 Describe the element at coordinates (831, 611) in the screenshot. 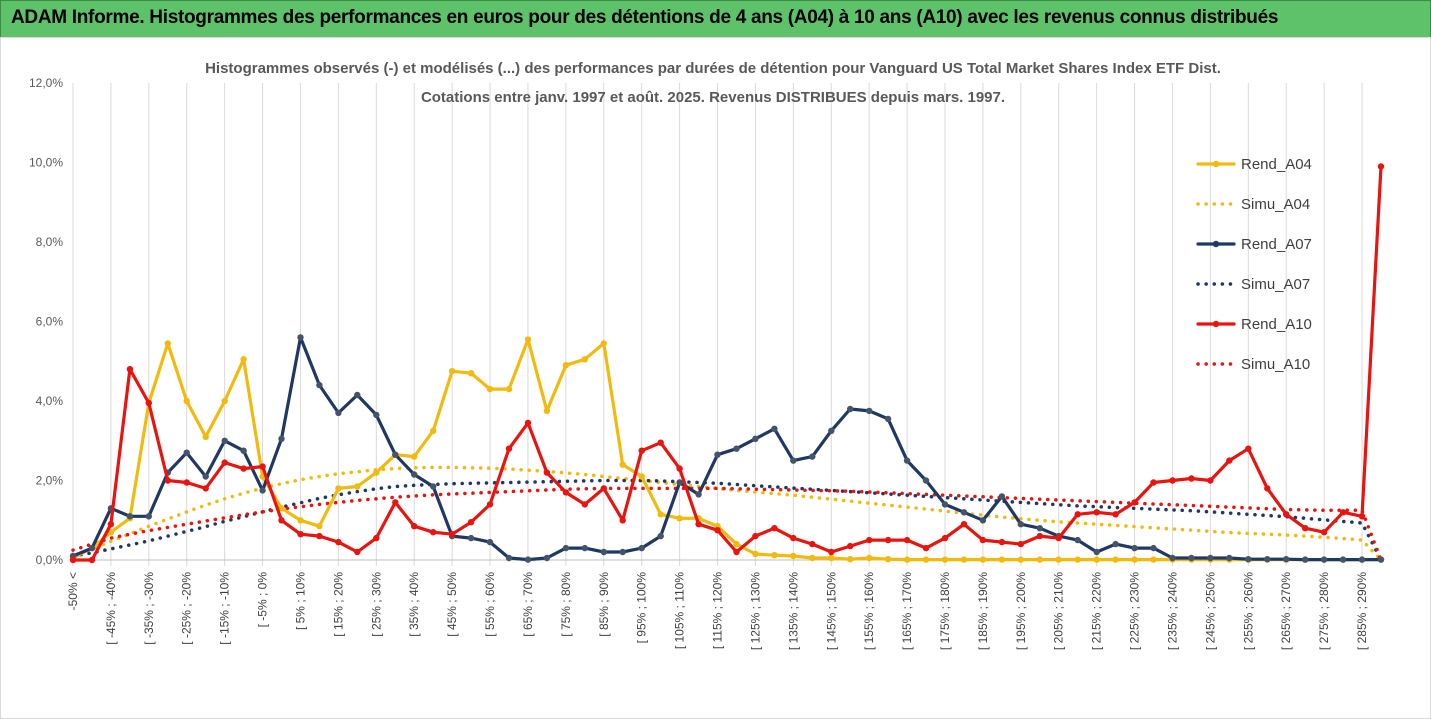

I see `x-tick-label: [ 145% ; 150%` at that location.